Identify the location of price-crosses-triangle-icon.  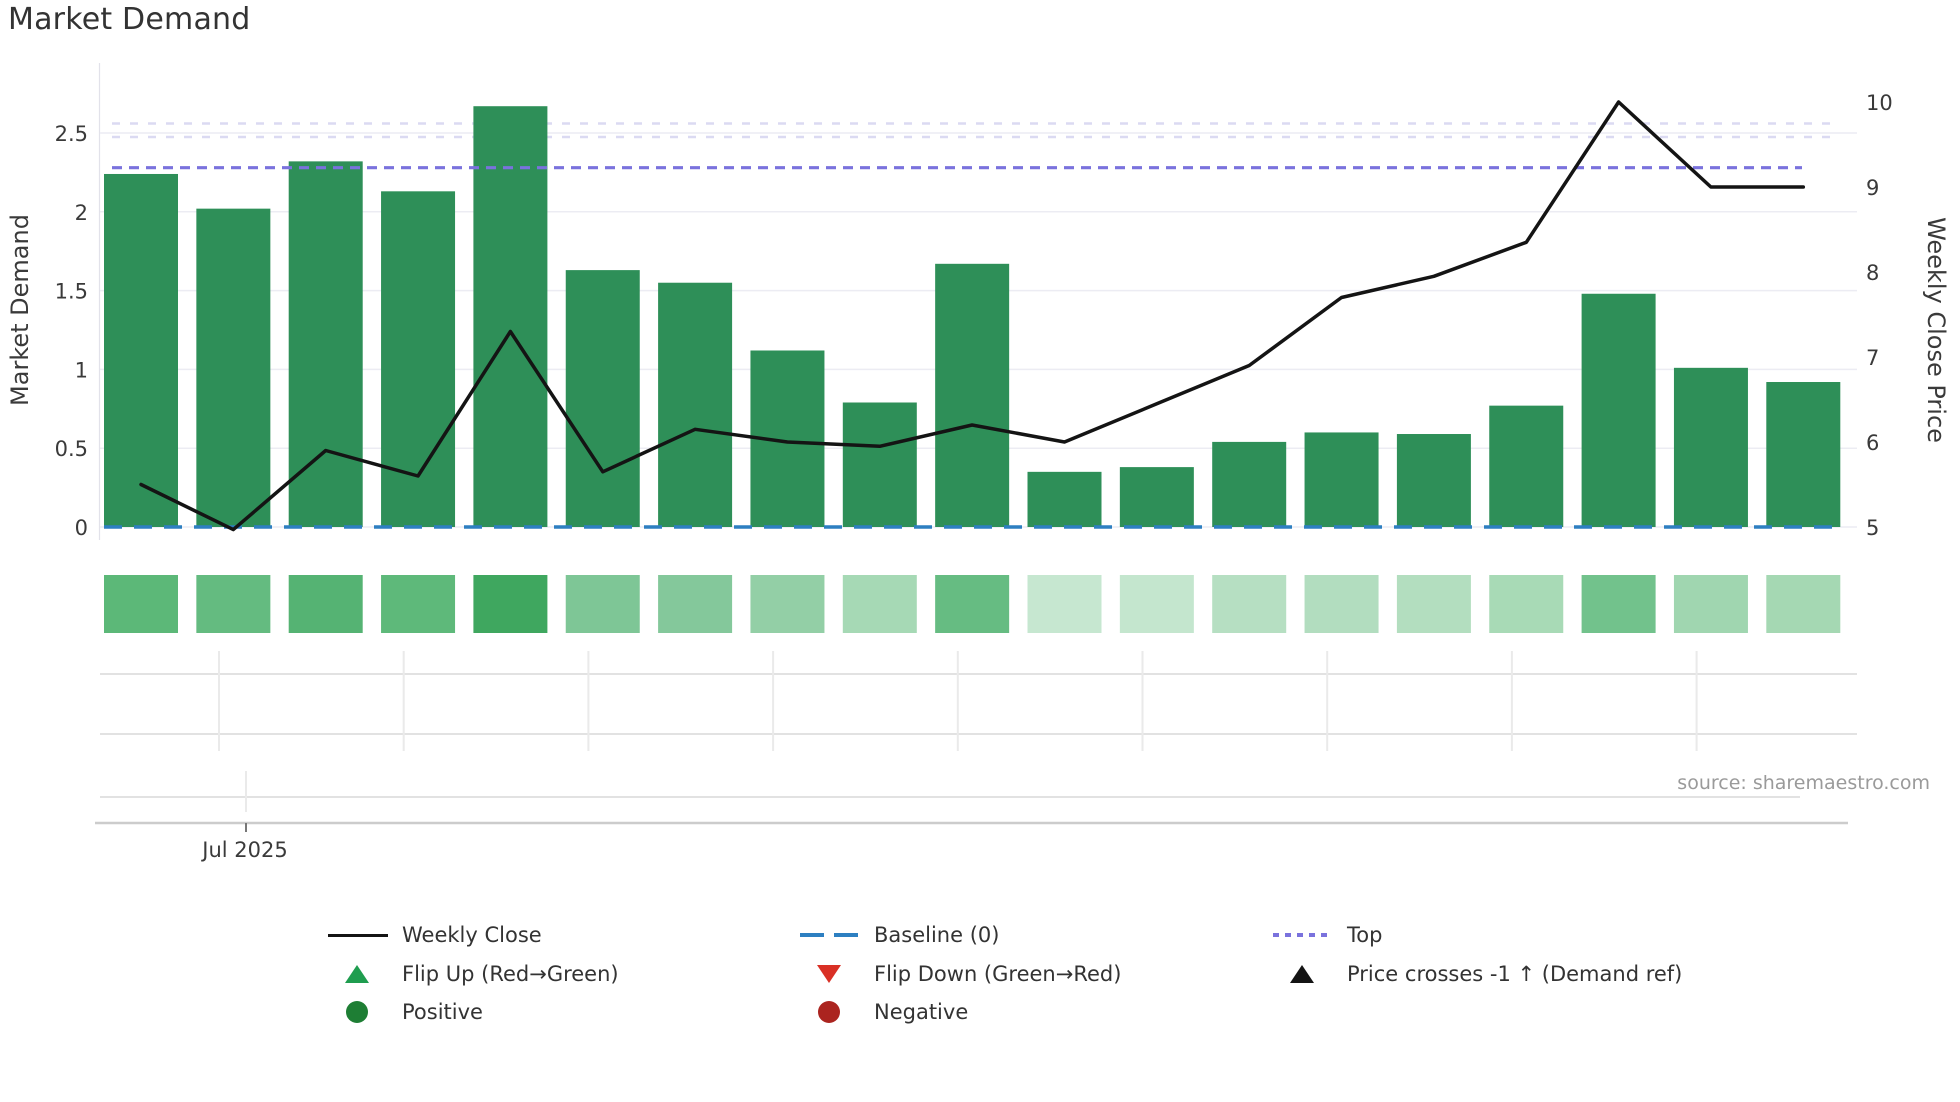
(1304, 973).